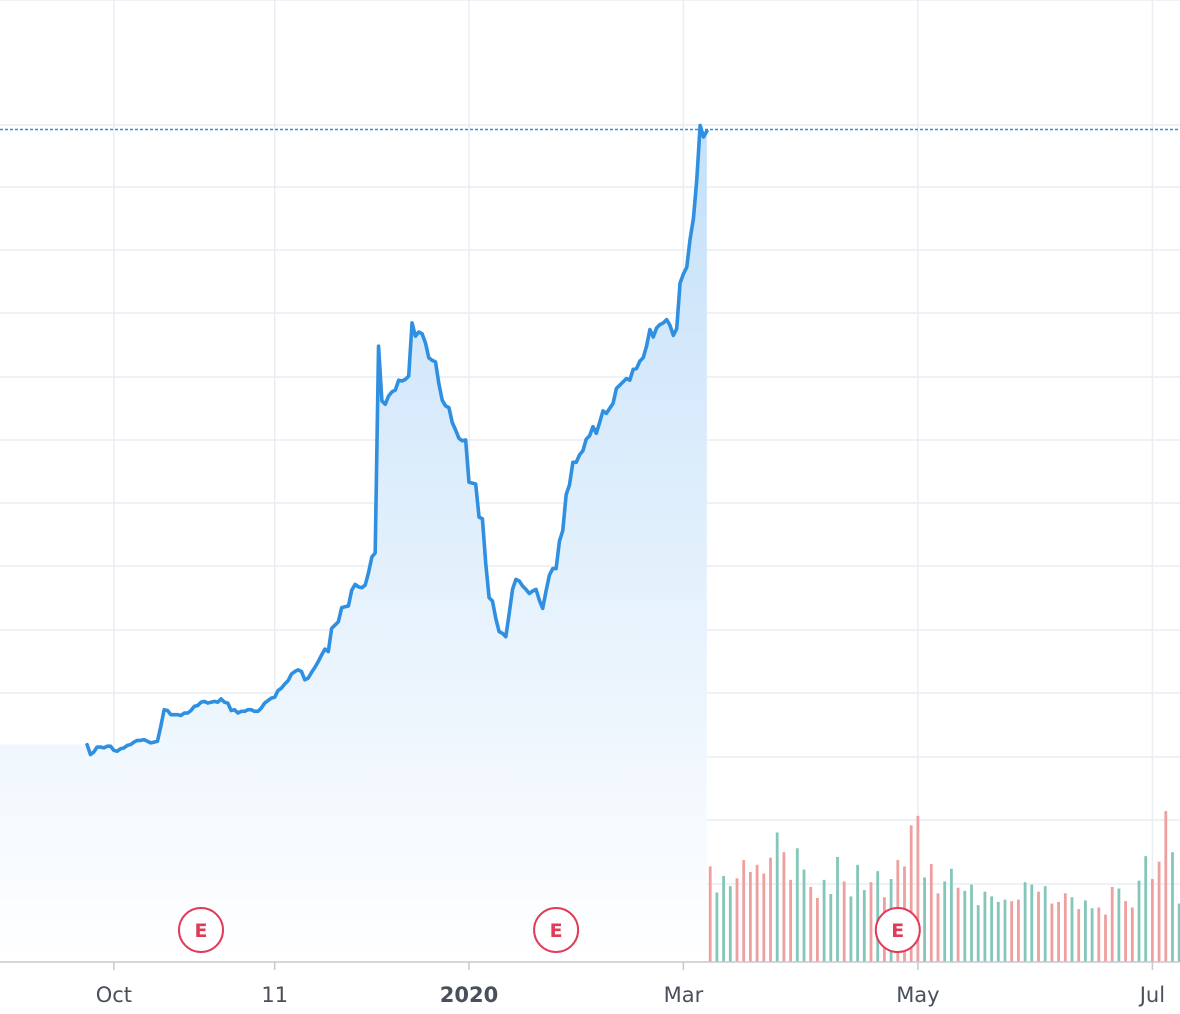 The width and height of the screenshot is (1180, 1014). What do you see at coordinates (679, 930) in the screenshot?
I see `earnings-markers: EEEE` at bounding box center [679, 930].